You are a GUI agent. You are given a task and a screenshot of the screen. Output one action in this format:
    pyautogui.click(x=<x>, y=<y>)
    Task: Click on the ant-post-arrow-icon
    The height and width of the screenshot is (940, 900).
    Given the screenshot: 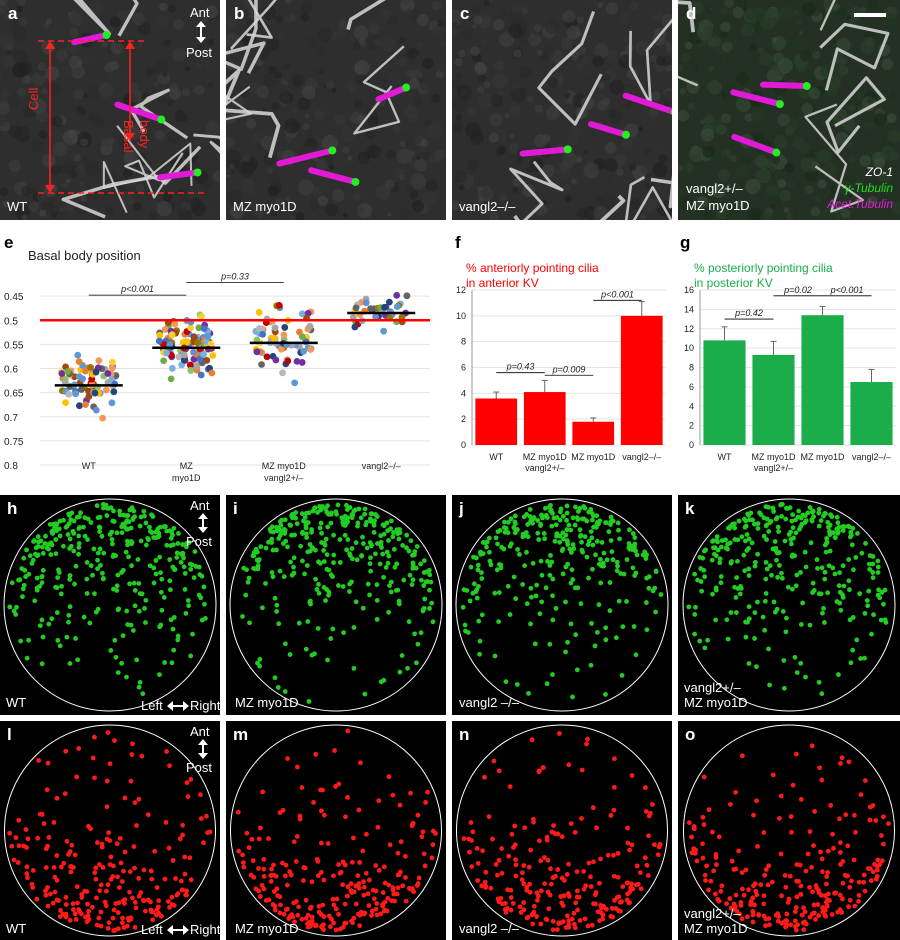 What is the action you would take?
    pyautogui.click(x=203, y=523)
    